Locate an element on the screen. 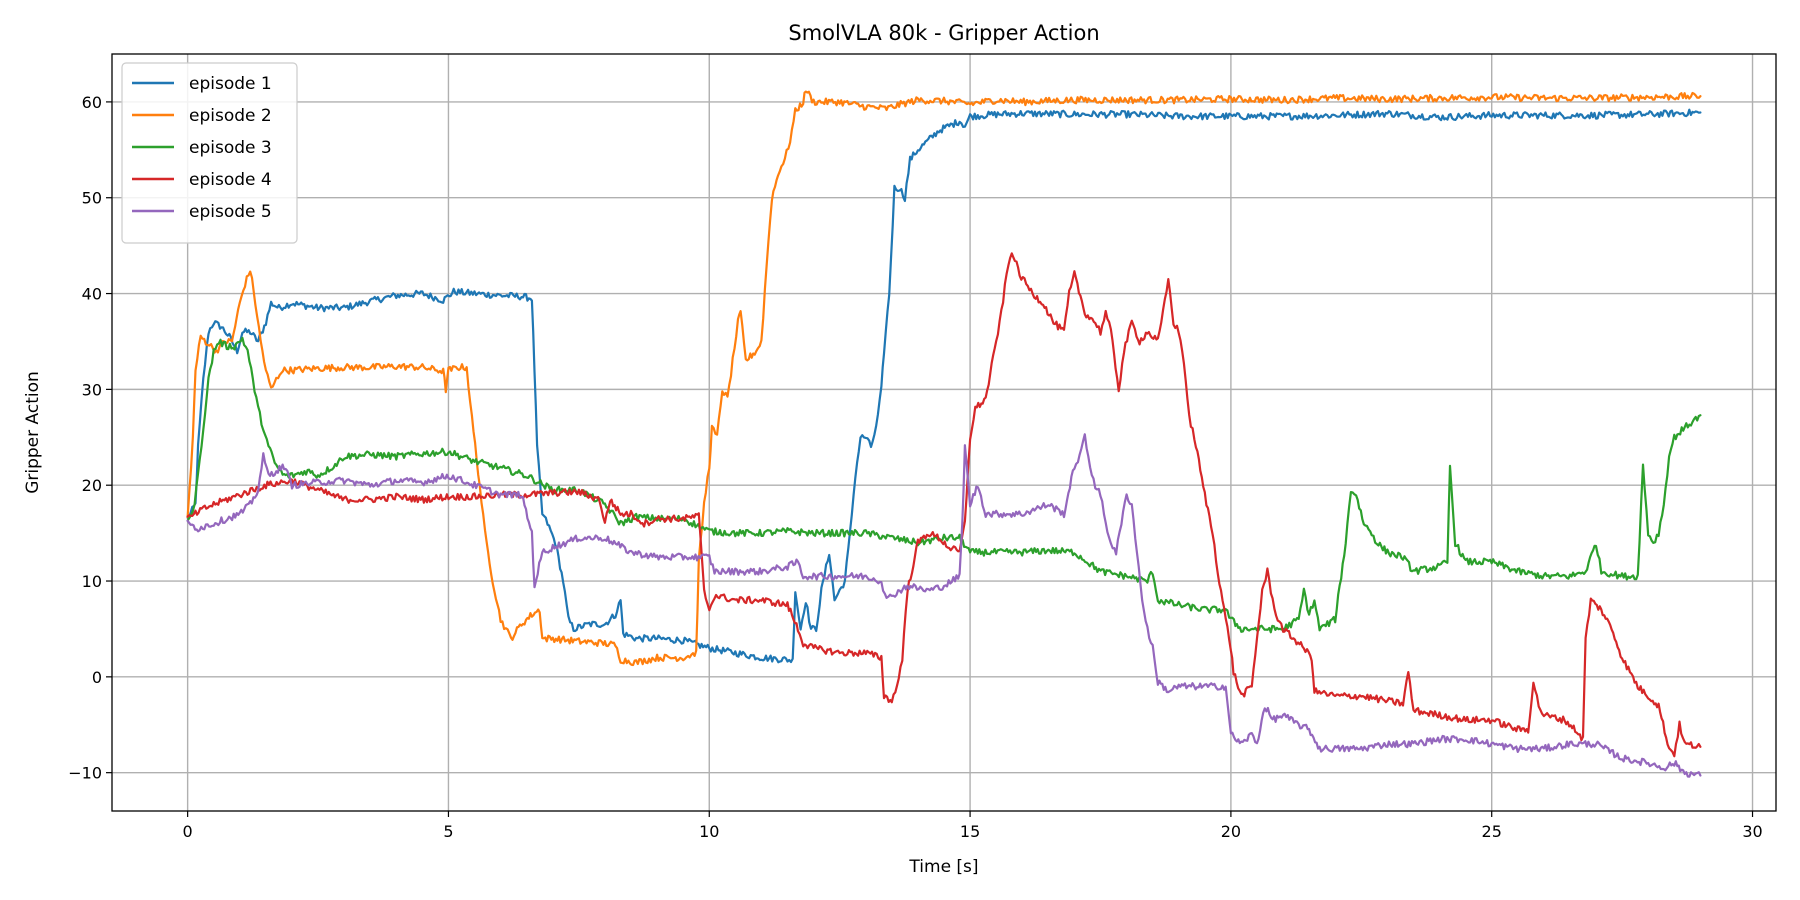  x-tick-label: 0 is located at coordinates (188, 831).